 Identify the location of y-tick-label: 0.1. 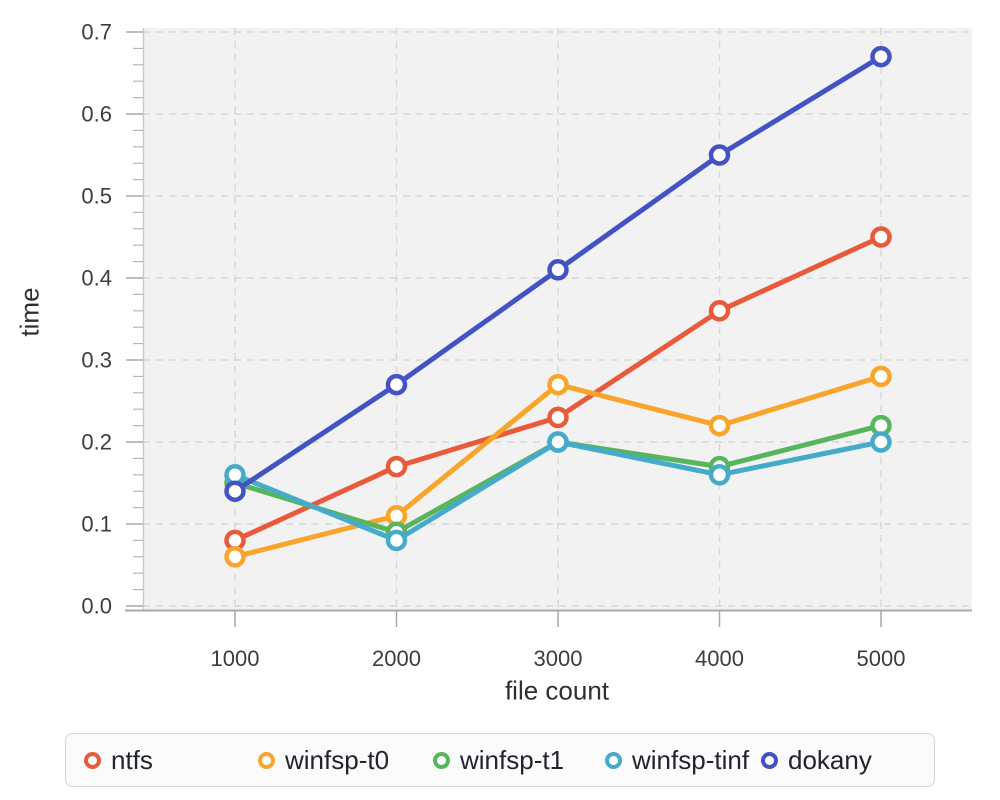
(96, 524).